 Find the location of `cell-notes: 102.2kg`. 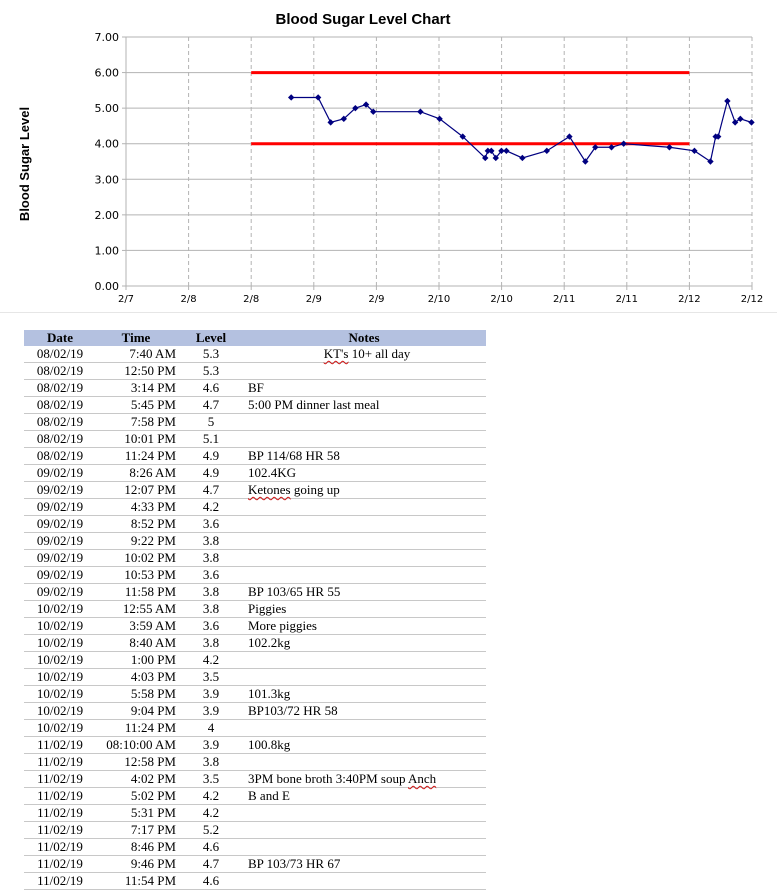

cell-notes: 102.2kg is located at coordinates (364, 643).